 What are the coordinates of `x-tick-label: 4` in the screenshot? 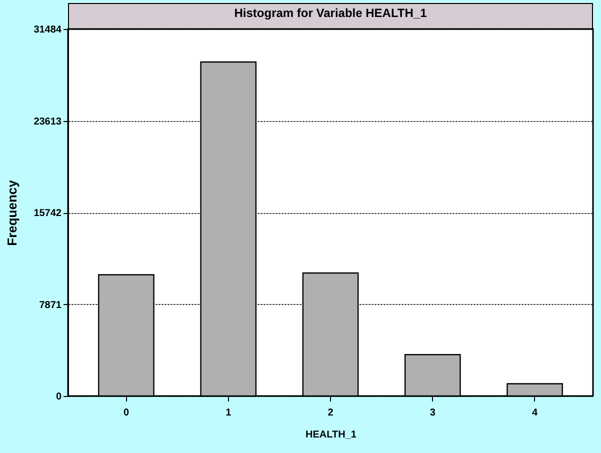 It's located at (535, 413).